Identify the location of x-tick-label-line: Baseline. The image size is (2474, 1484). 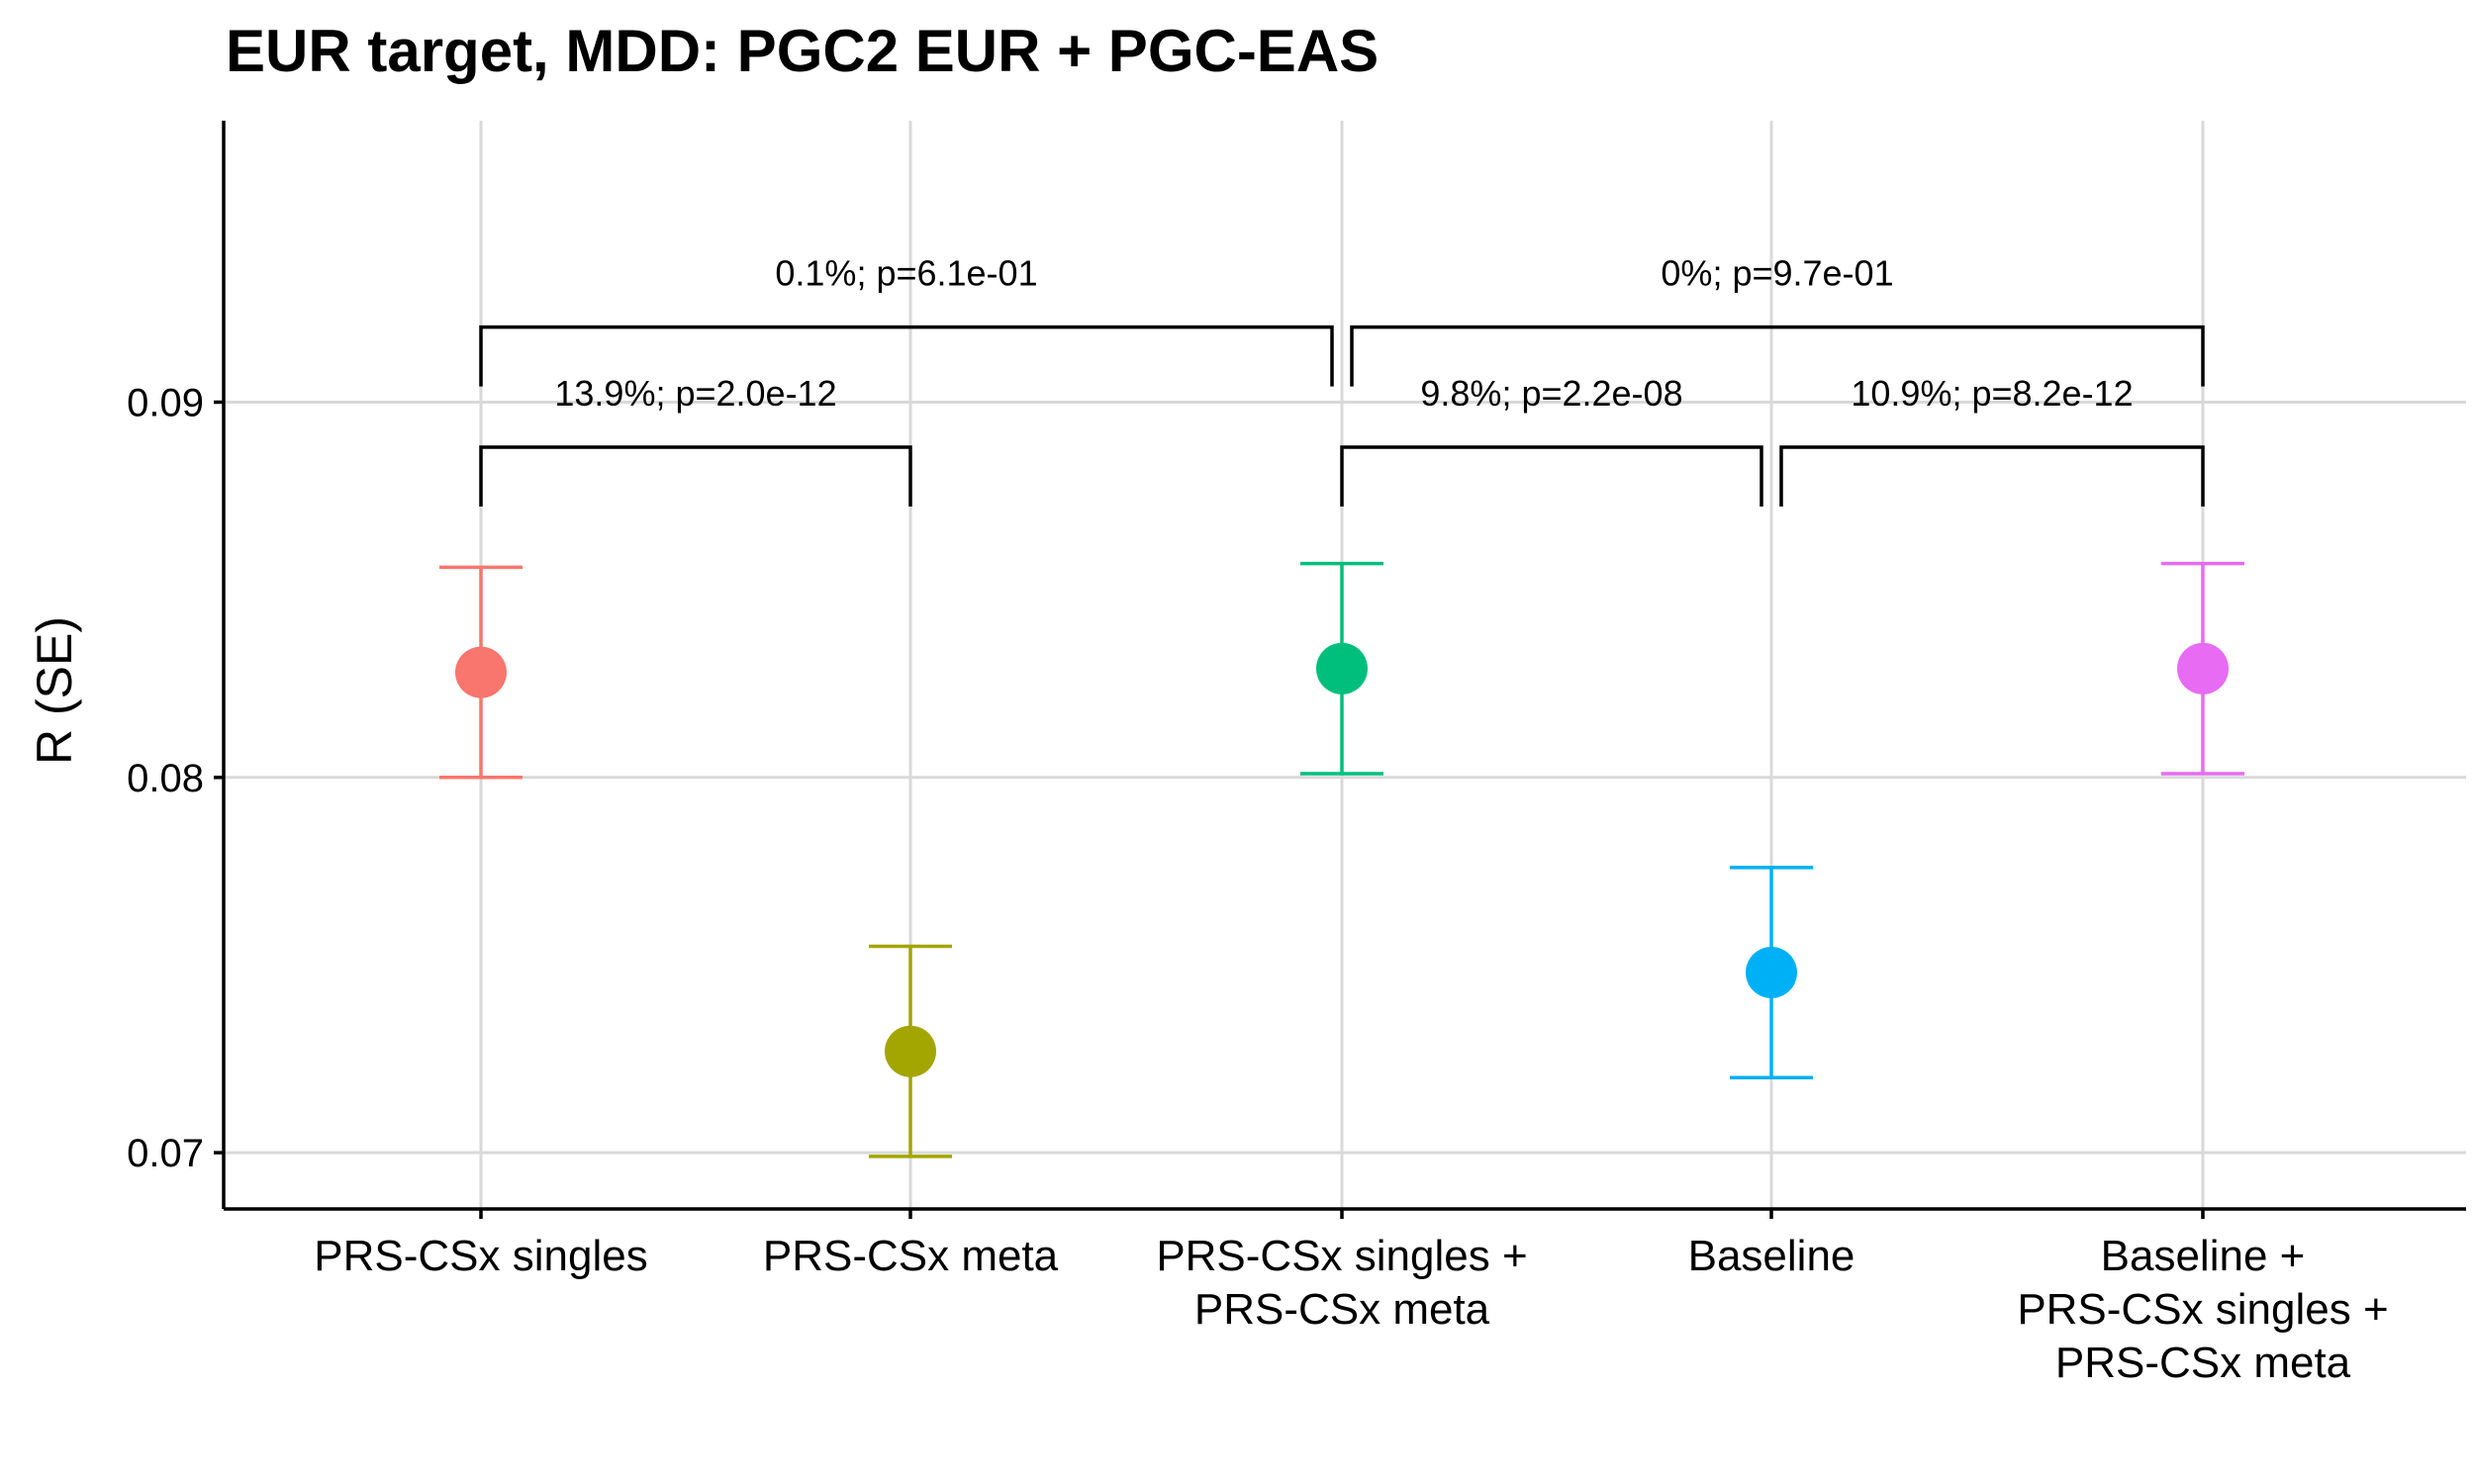
(1772, 1256).